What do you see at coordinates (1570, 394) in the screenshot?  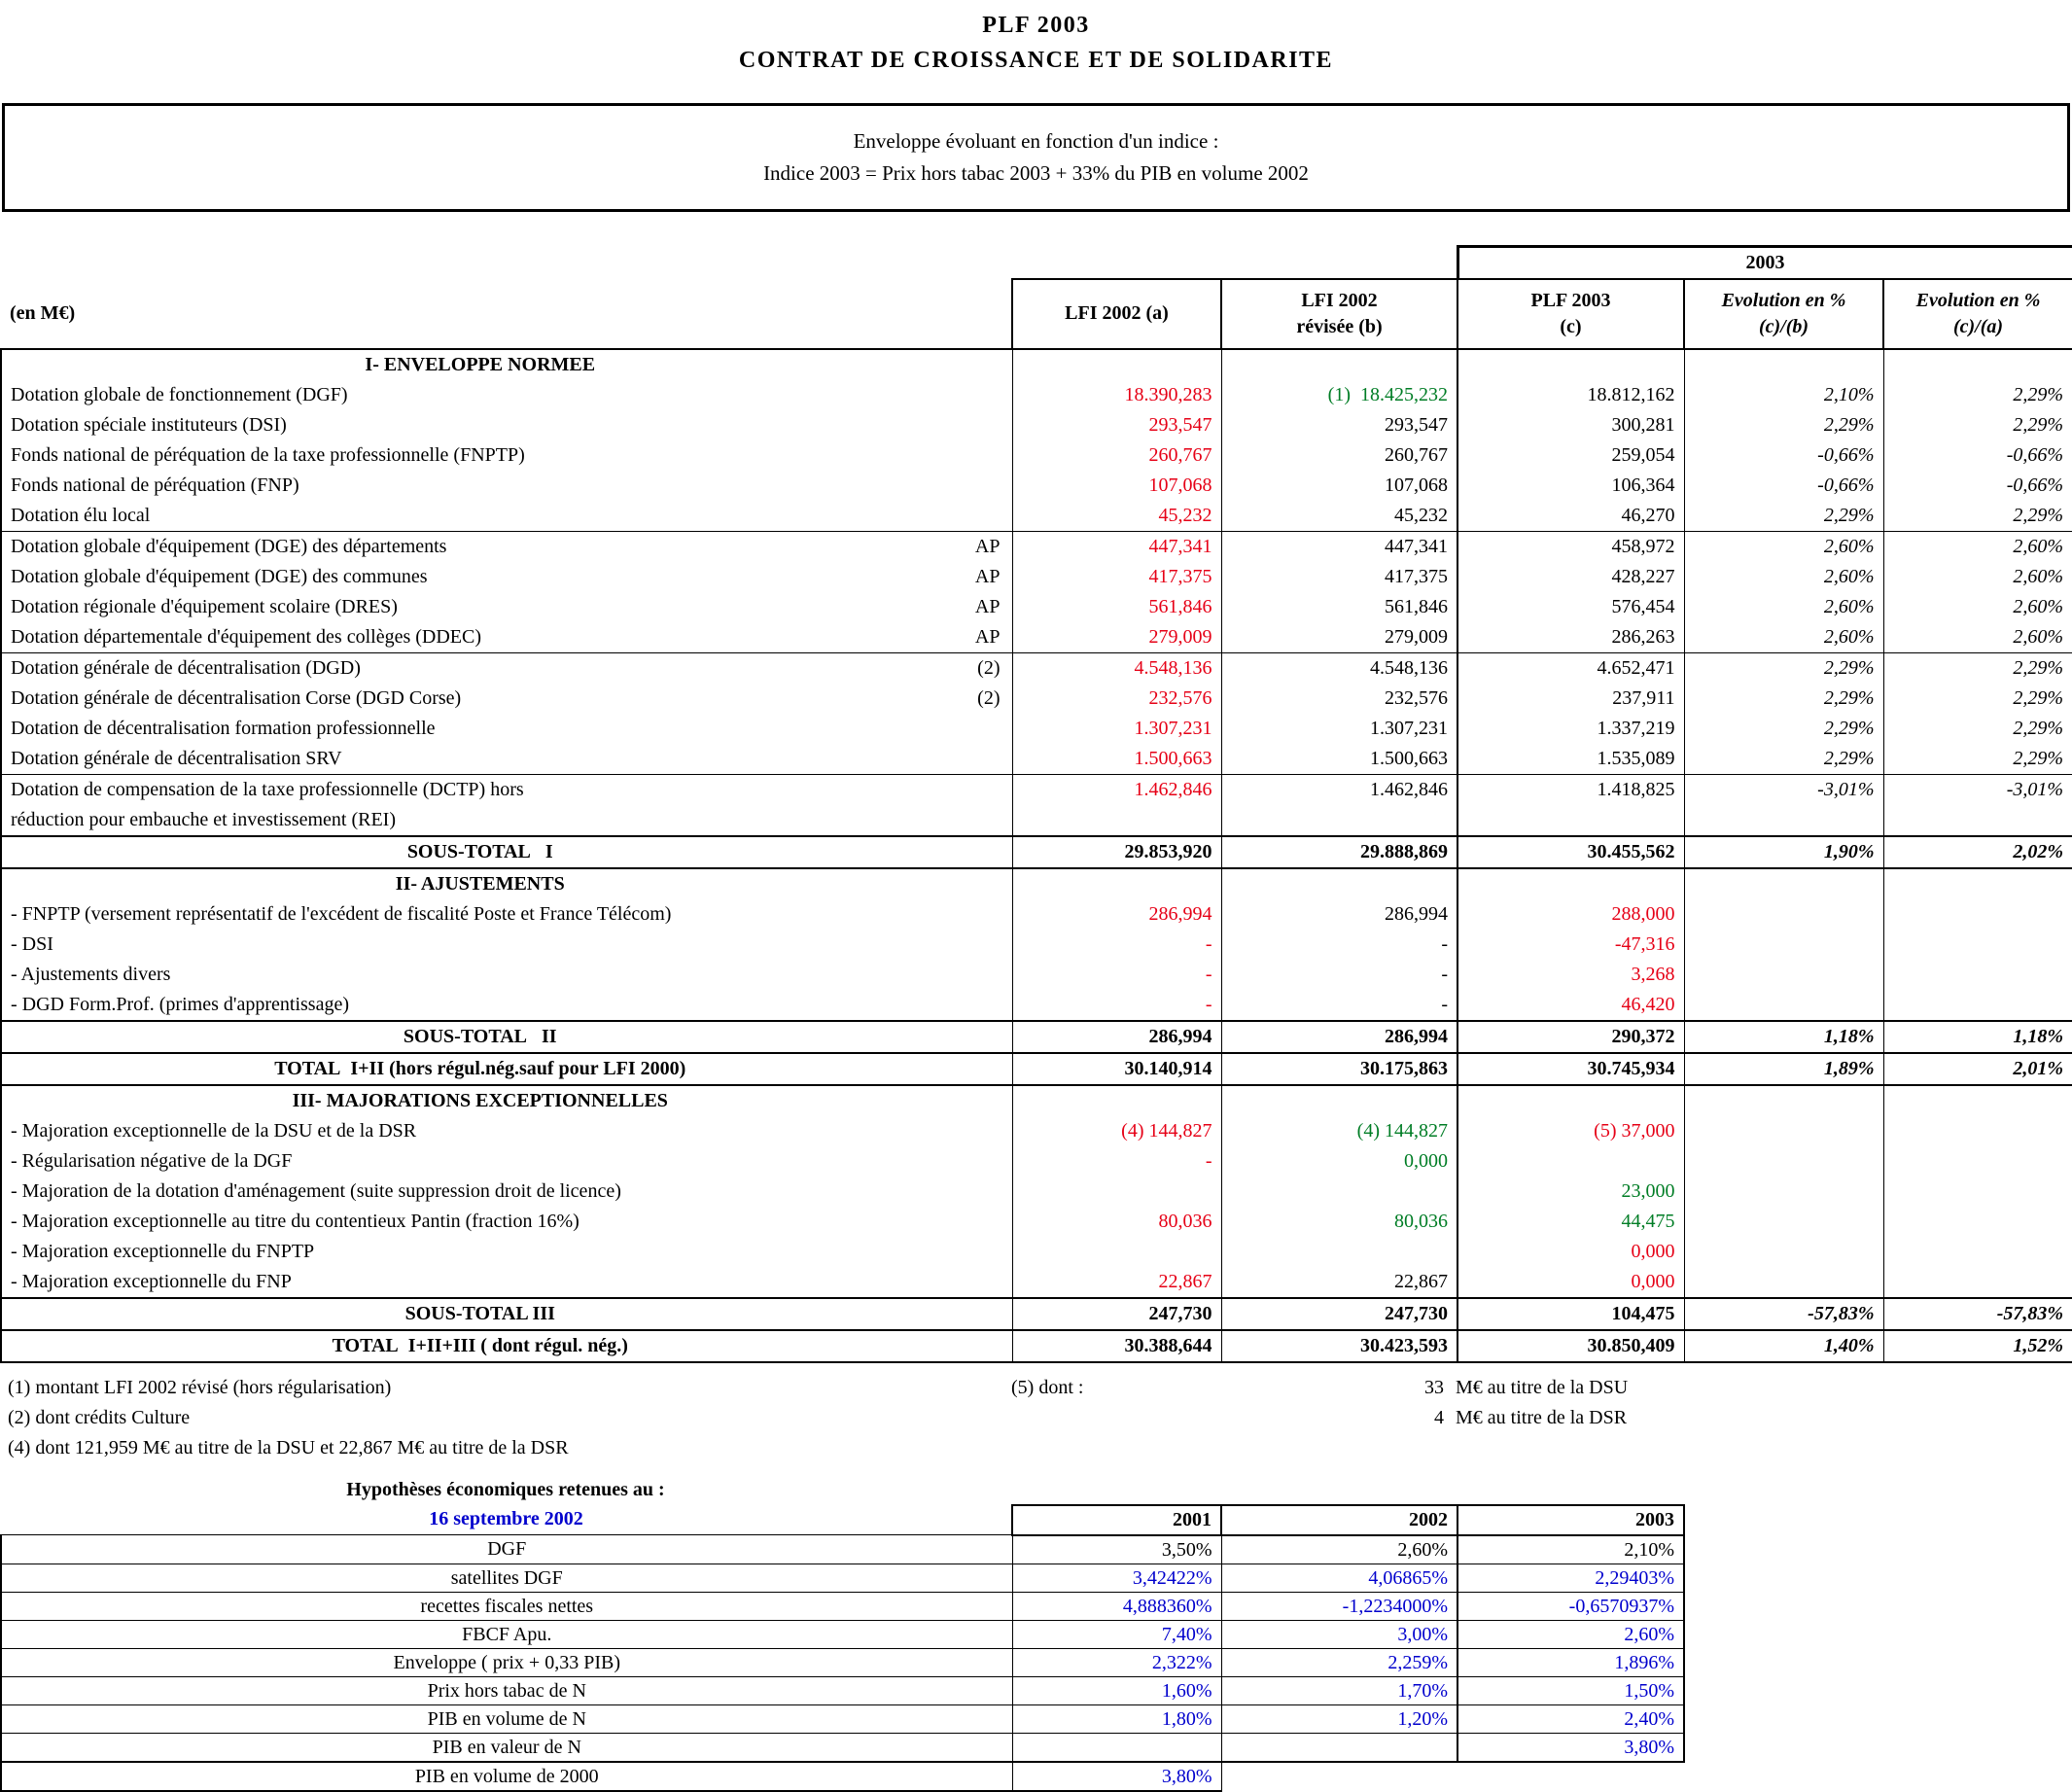 I see `cell-c: 18.812,162` at bounding box center [1570, 394].